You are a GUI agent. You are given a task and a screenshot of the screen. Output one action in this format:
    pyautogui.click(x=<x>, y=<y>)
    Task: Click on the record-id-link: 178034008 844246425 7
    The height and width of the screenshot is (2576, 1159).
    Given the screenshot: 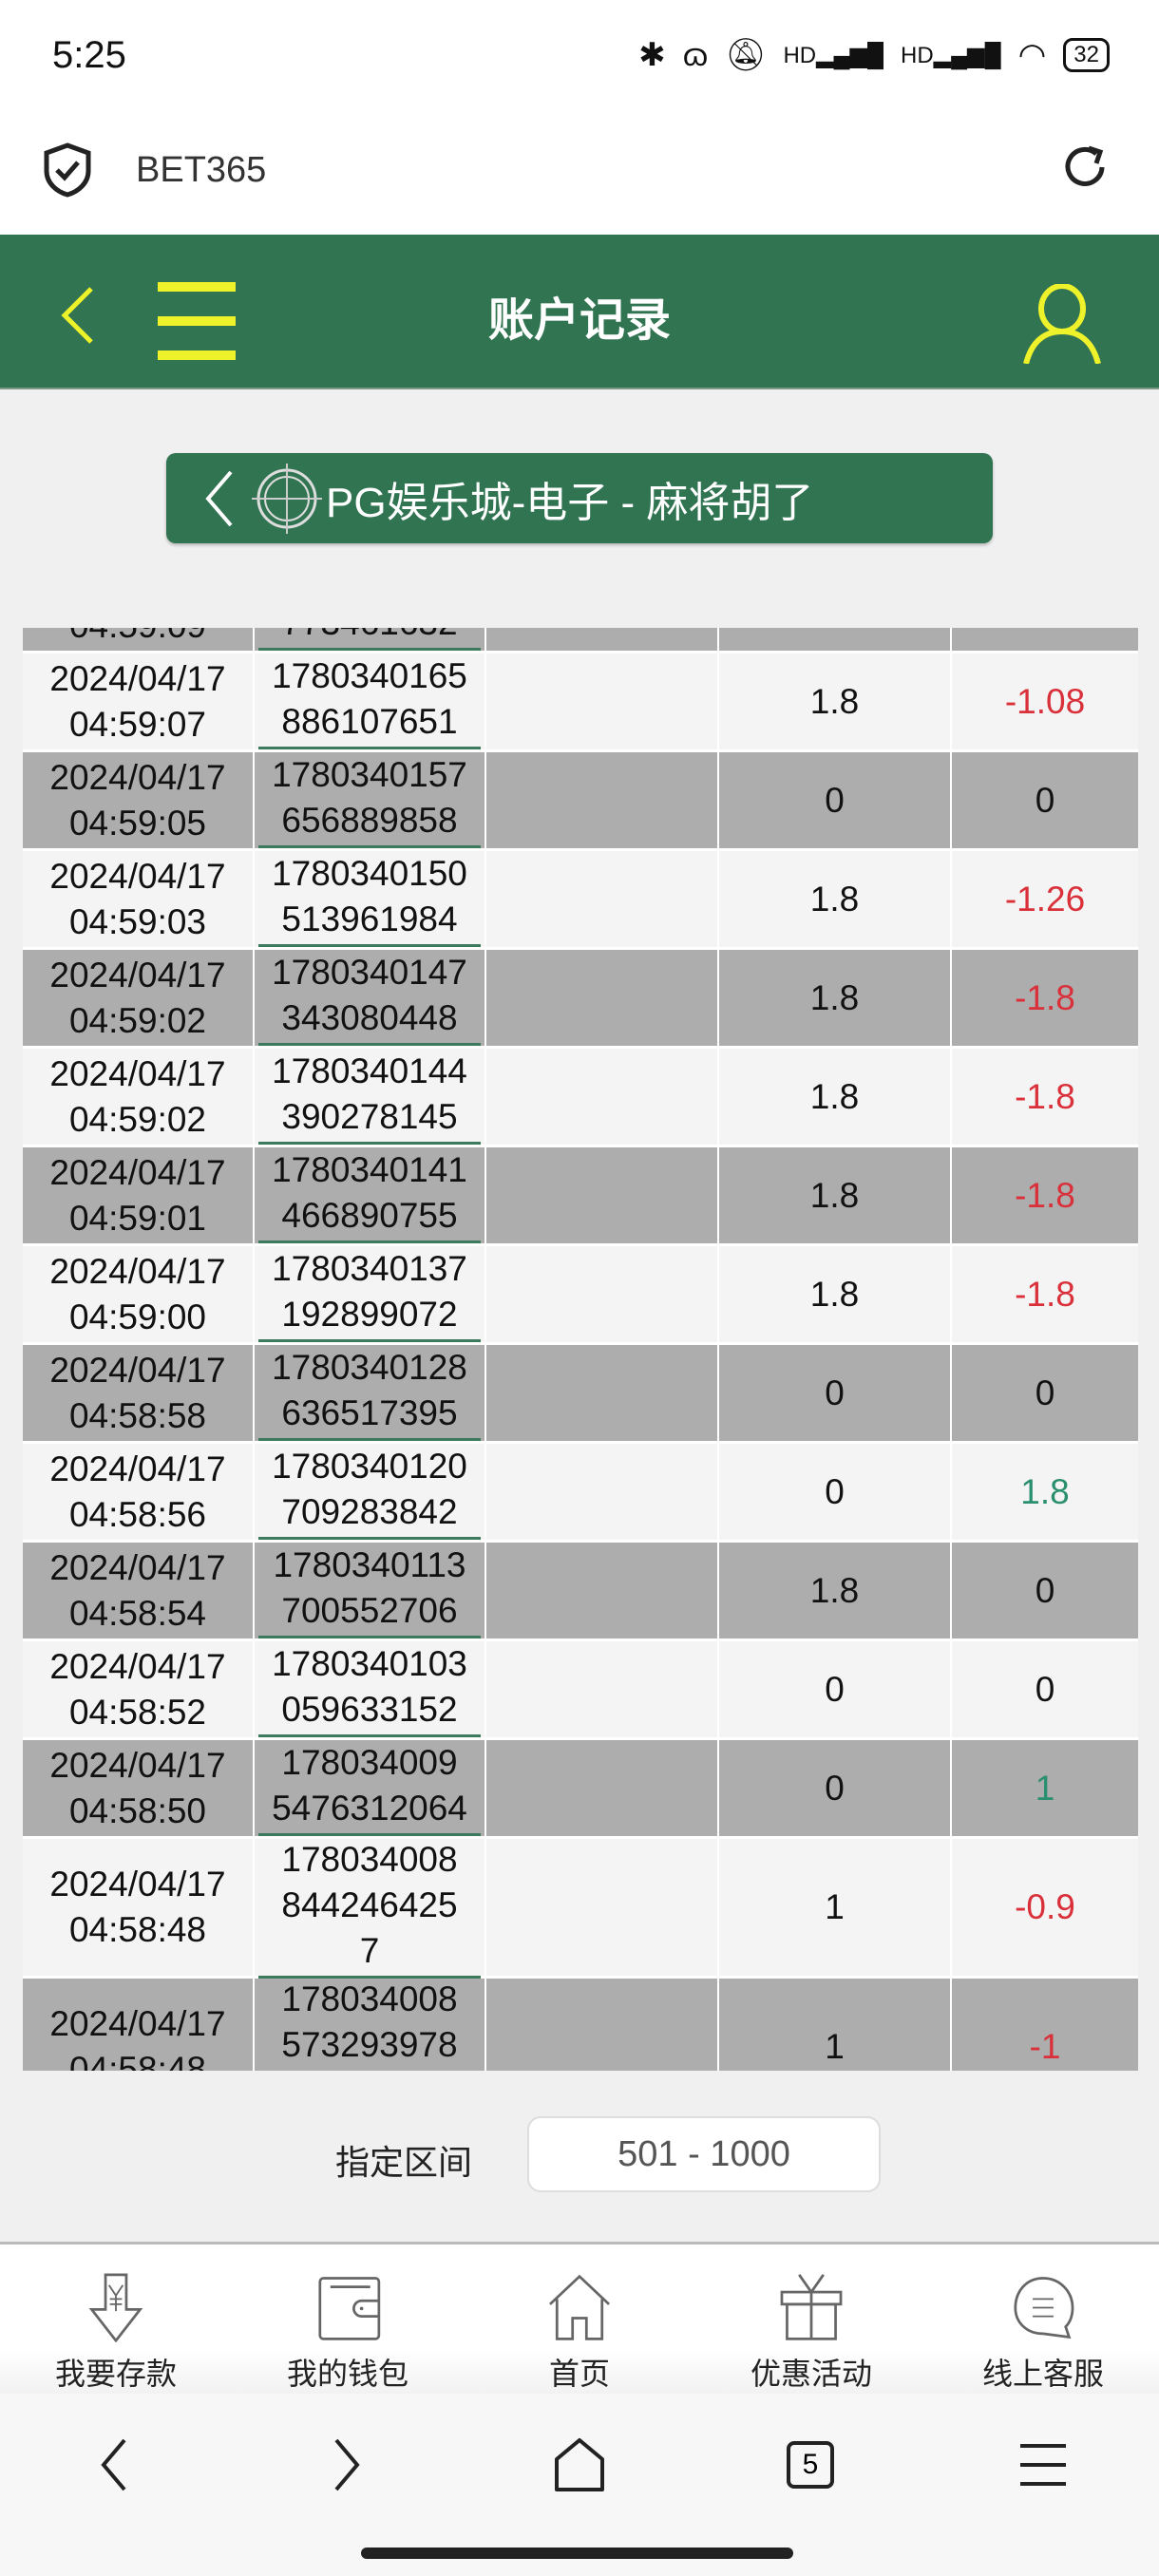 What is the action you would take?
    pyautogui.click(x=369, y=1908)
    